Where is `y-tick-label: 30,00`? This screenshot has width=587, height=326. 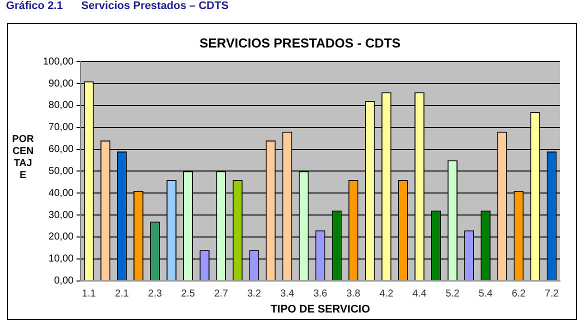
y-tick-label: 30,00 is located at coordinates (61, 215).